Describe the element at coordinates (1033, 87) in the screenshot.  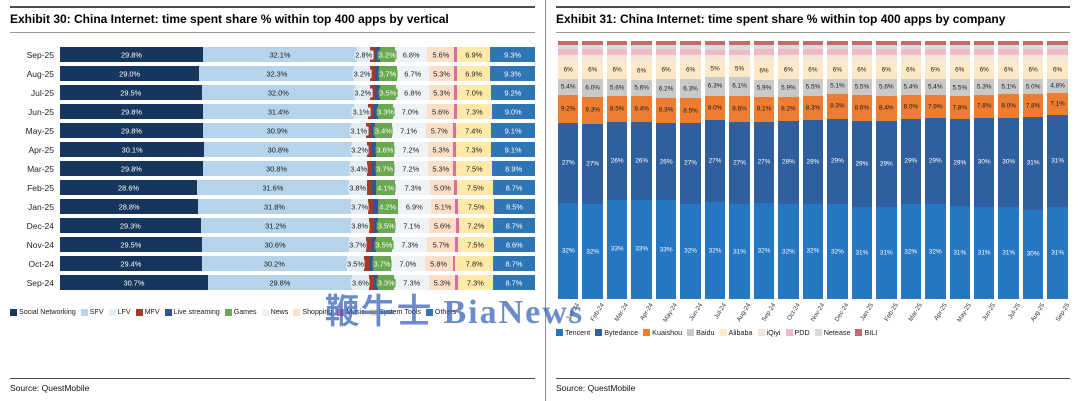
I see `segment-label: 5.0%` at that location.